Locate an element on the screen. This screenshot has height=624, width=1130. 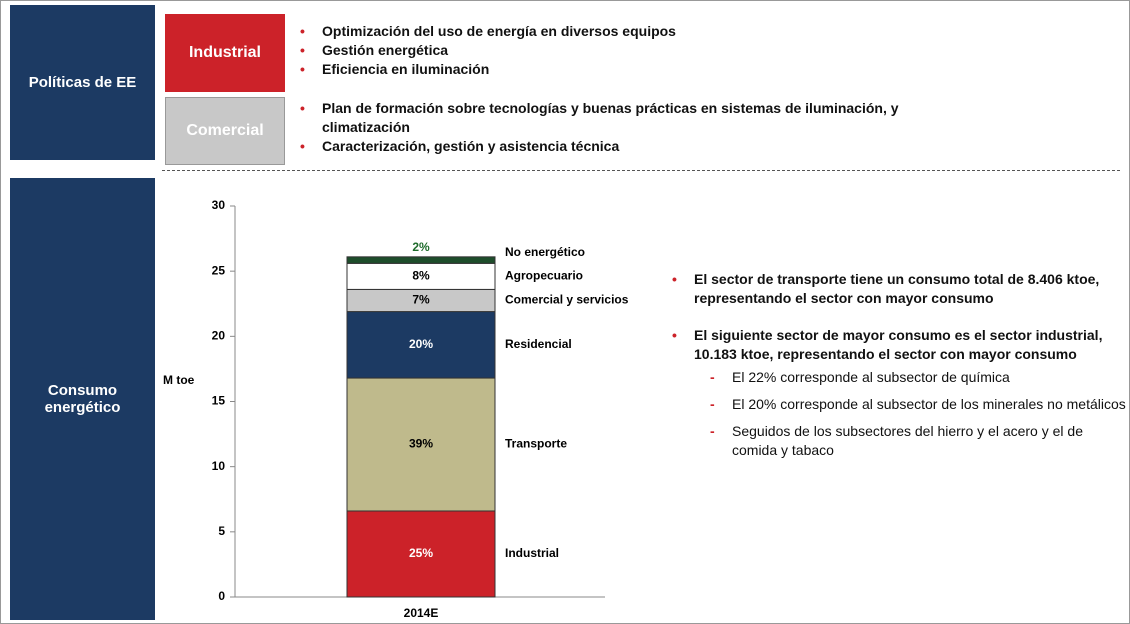
data-label: 25% is located at coordinates (421, 553).